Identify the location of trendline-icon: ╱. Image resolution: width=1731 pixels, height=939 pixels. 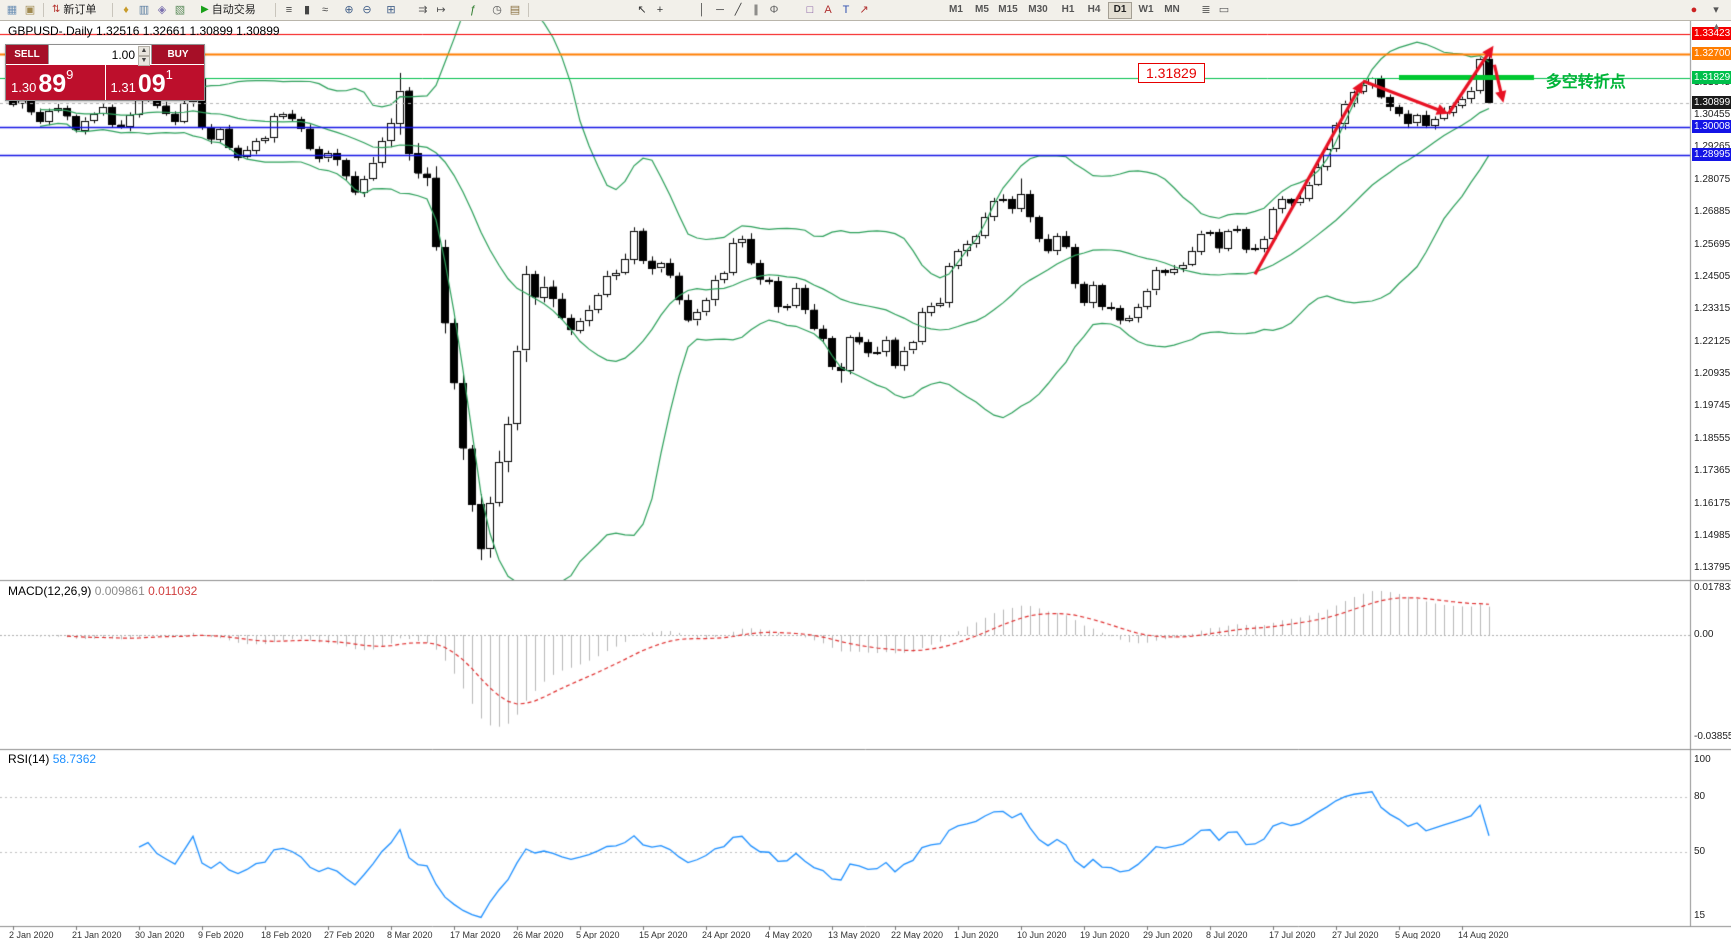
(738, 10).